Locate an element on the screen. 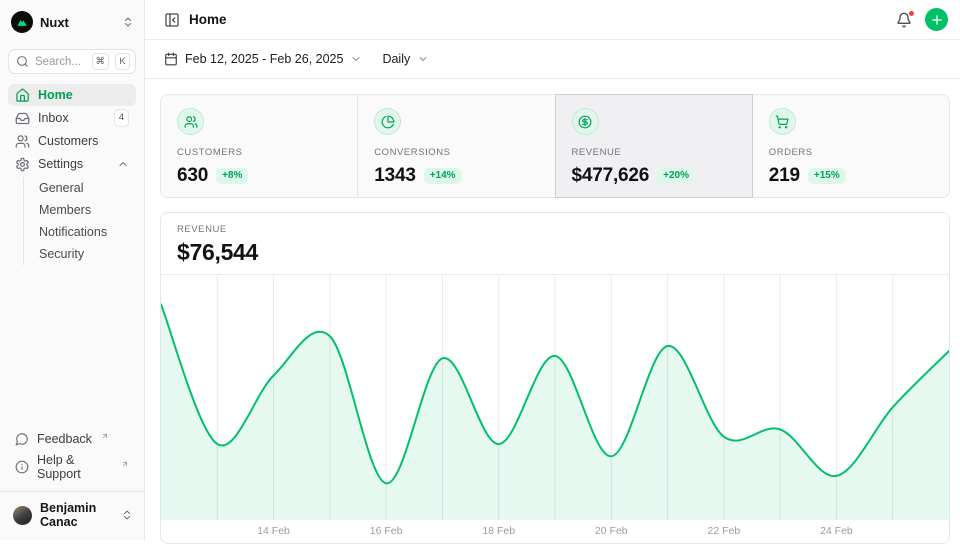  help-support-link: Help & Support is located at coordinates (72, 467).